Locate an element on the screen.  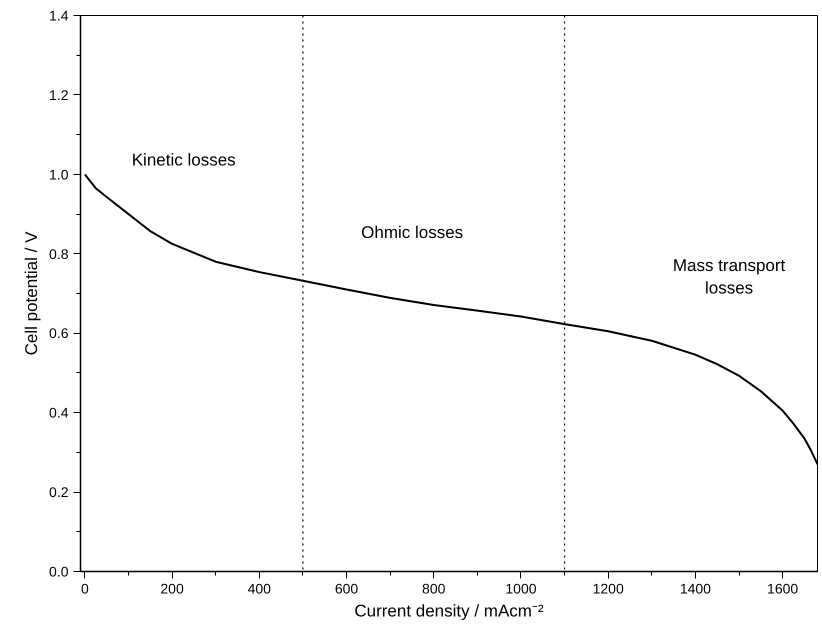
x-tick-label: 1200 is located at coordinates (608, 588).